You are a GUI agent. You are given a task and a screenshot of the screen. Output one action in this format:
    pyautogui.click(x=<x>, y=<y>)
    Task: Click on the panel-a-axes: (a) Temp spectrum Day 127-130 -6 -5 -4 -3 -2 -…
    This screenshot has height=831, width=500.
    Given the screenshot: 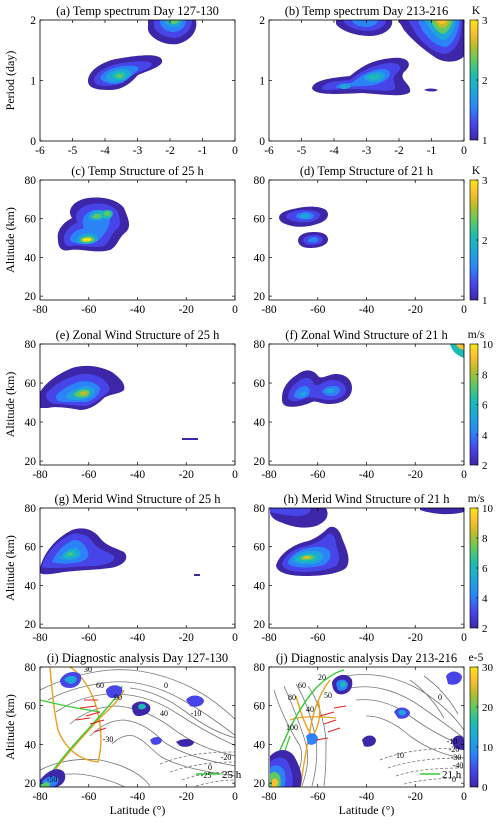 What is the action you would take?
    pyautogui.click(x=120, y=80)
    